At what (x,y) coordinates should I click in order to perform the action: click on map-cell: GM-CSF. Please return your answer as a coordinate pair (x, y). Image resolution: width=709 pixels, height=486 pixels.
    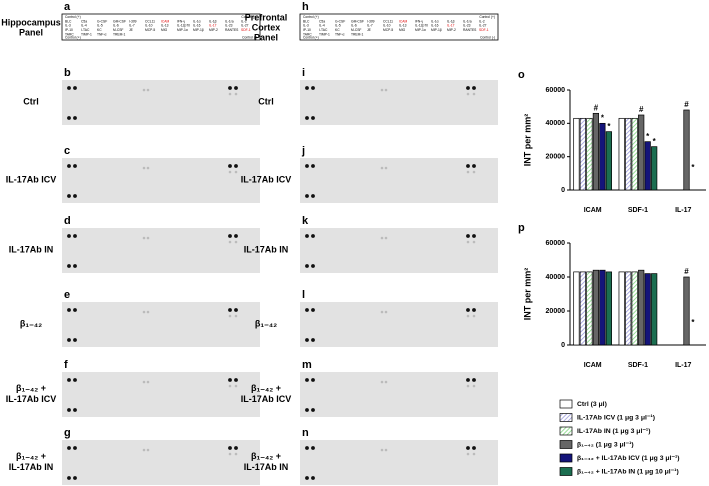
    Looking at the image, I should click on (357, 21).